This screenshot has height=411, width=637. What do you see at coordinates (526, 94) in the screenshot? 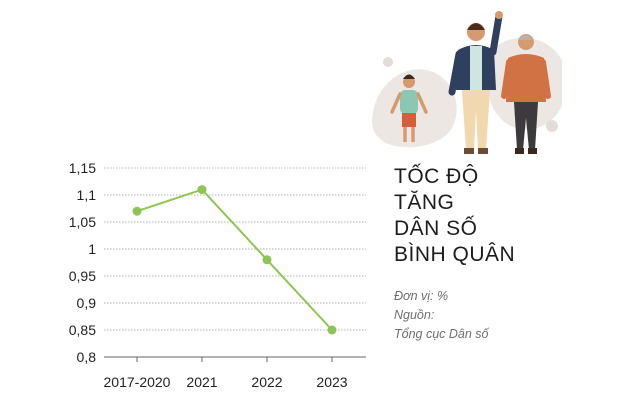
I see `older-man-figure-icon` at bounding box center [526, 94].